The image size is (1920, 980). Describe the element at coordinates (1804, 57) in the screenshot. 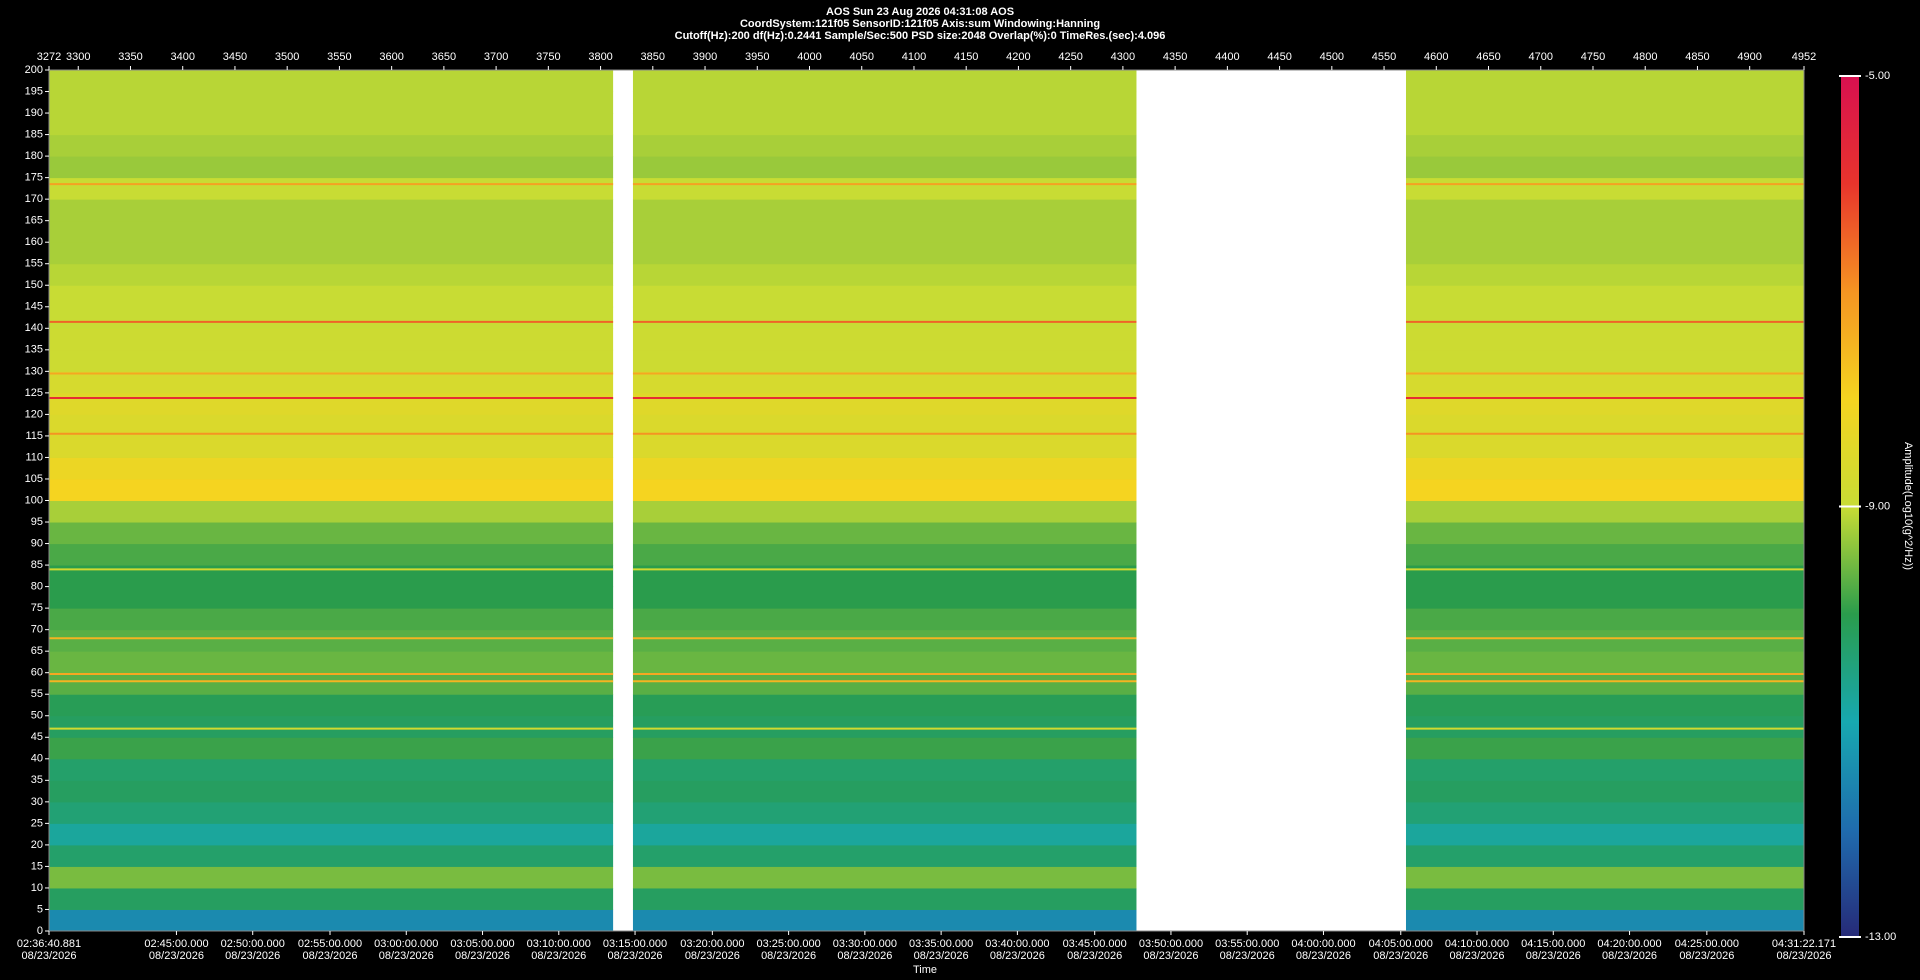

I see `x-tick-label: 4952` at that location.